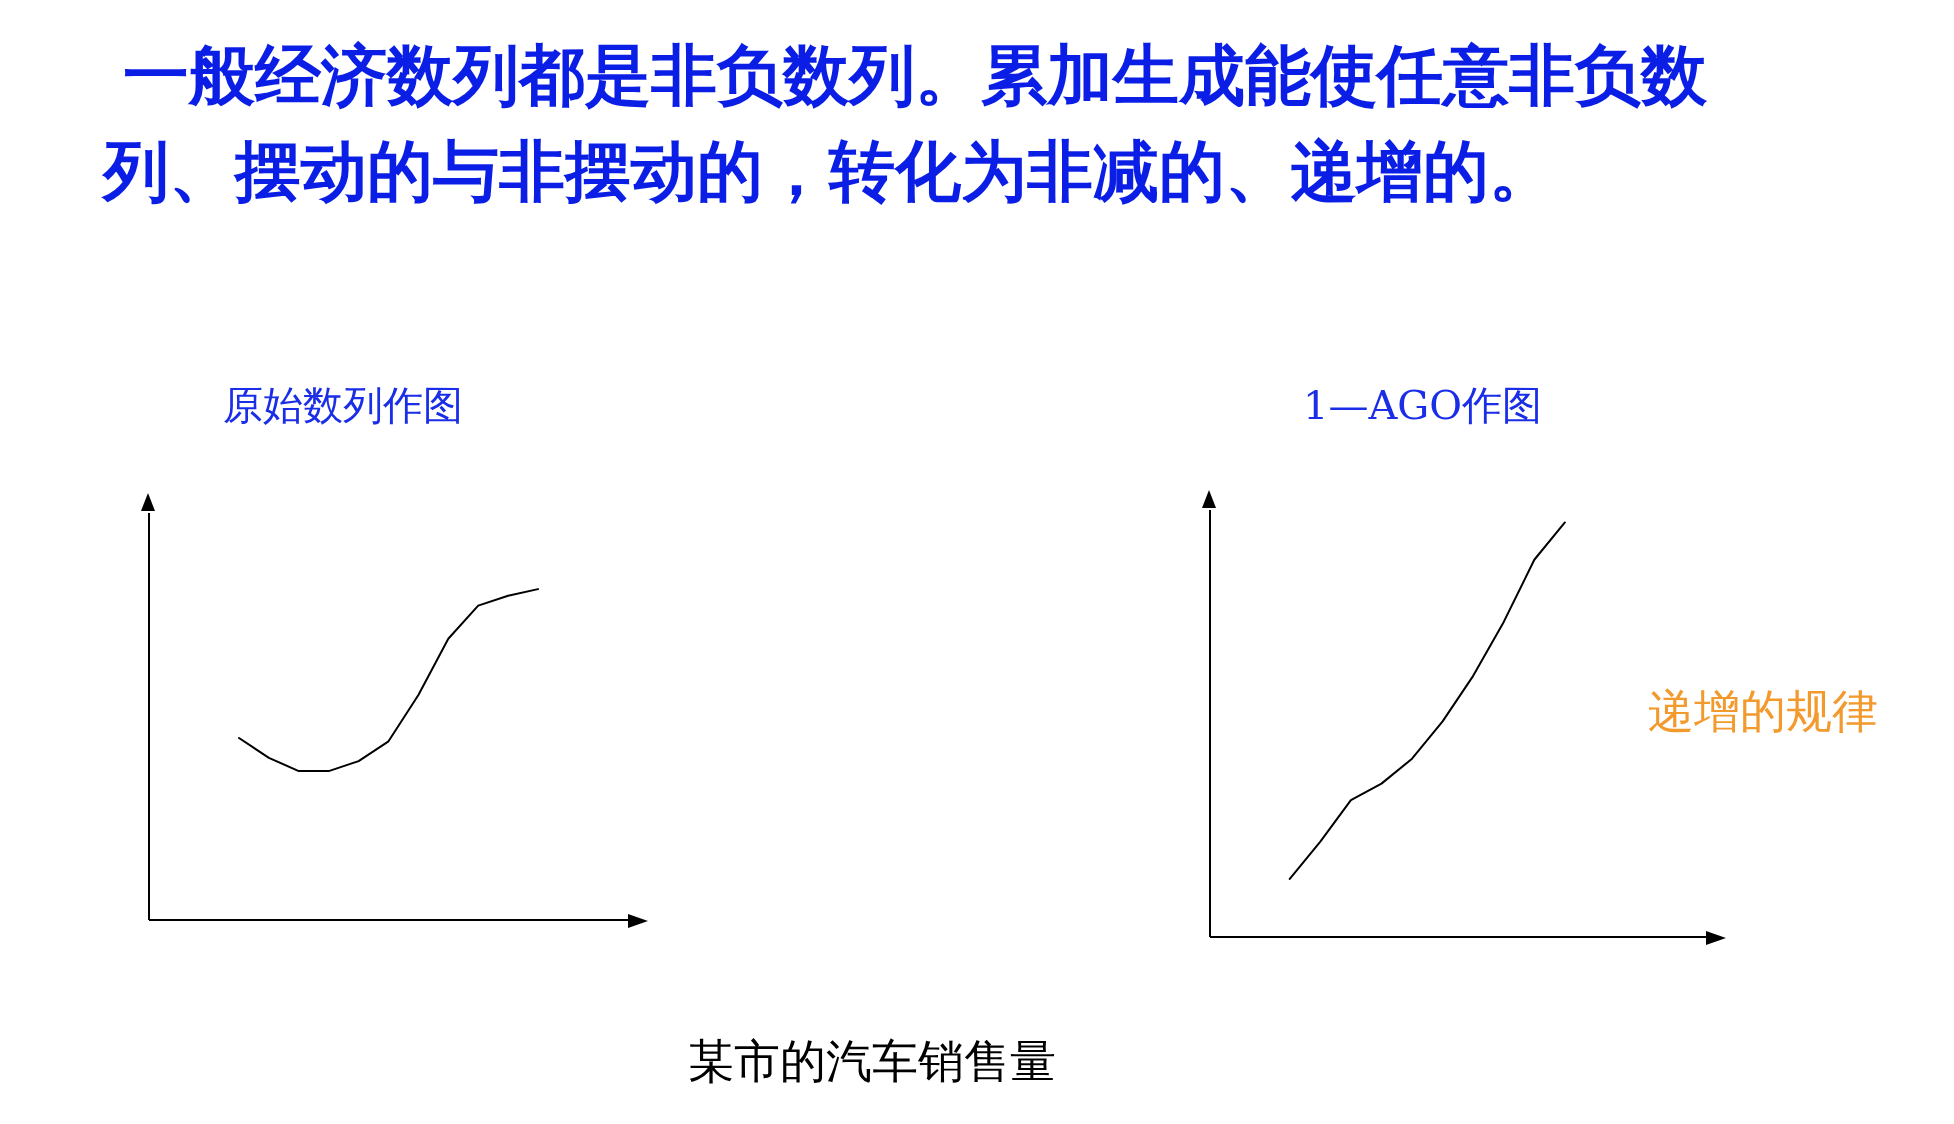 This screenshot has width=1954, height=1124. What do you see at coordinates (905, 124) in the screenshot?
I see `text: 一般经济数列都是非负数列。累加生成能使任意非负数列、摆动的与非摆动的，转化为非减的、递增的。` at bounding box center [905, 124].